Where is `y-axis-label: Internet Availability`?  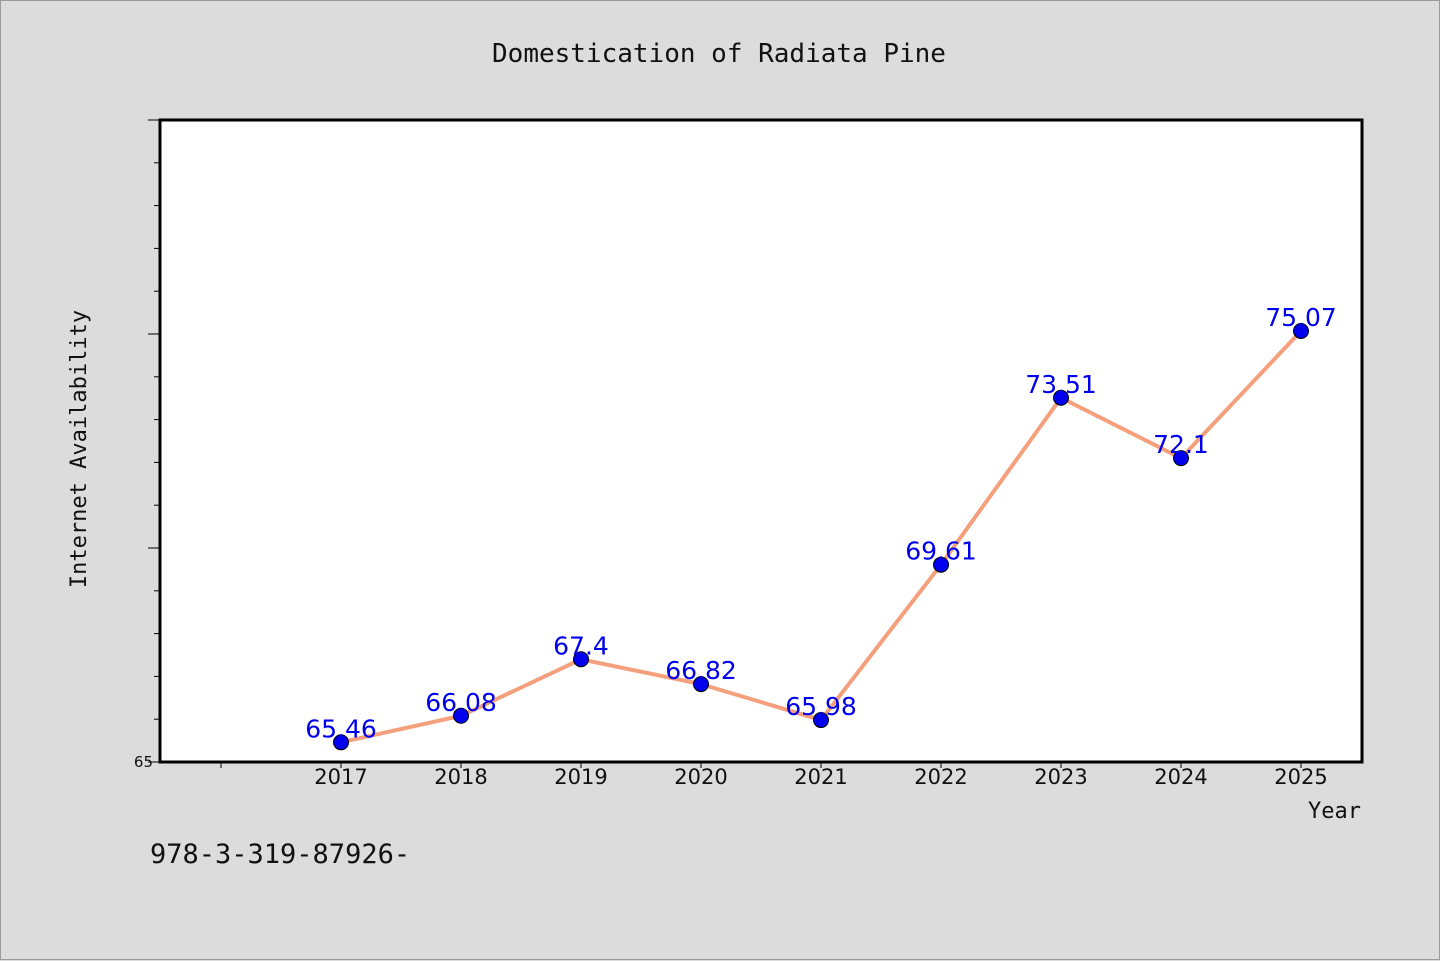
y-axis-label: Internet Availability is located at coordinates (79, 449).